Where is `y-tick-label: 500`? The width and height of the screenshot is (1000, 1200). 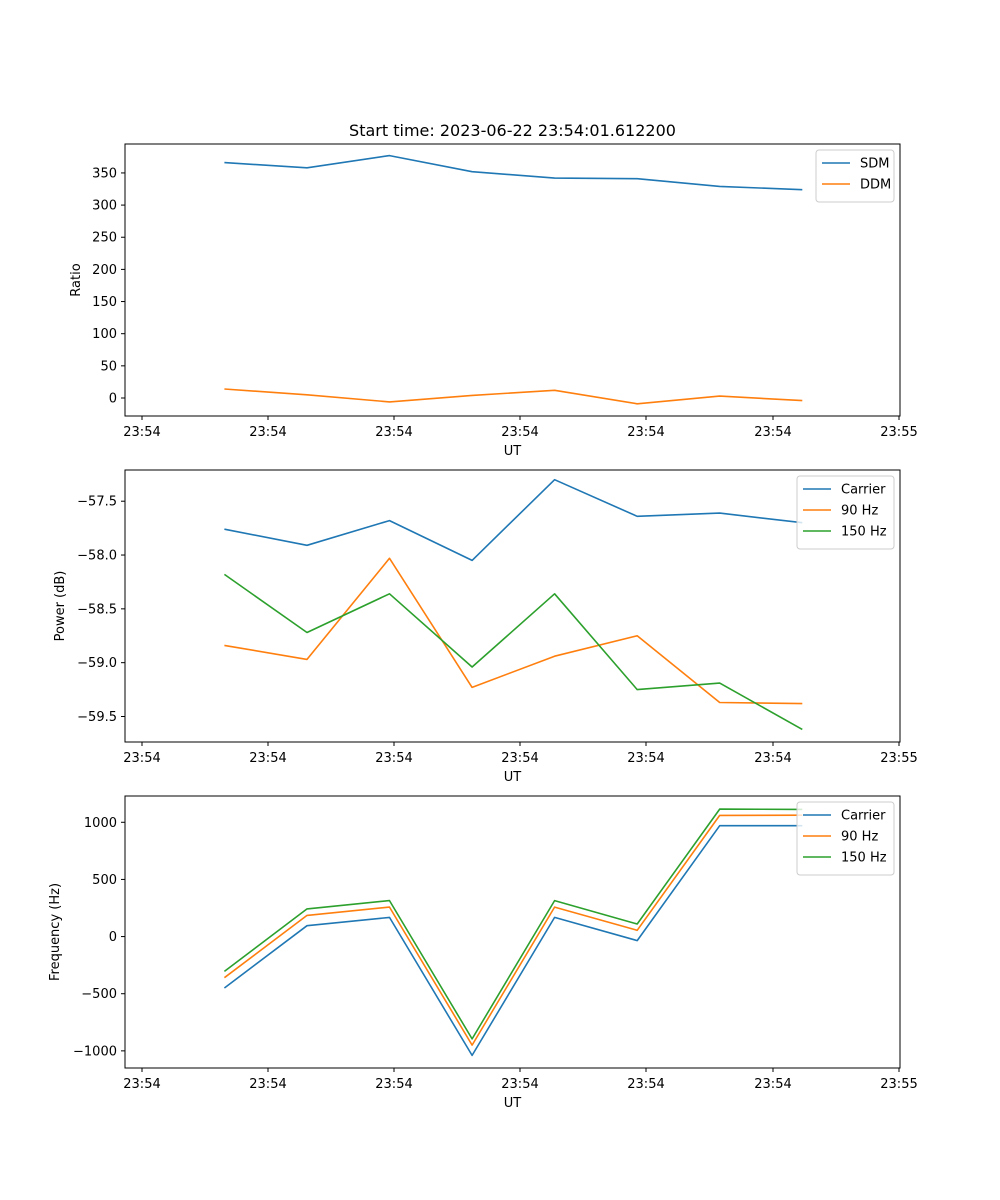 y-tick-label: 500 is located at coordinates (104, 880).